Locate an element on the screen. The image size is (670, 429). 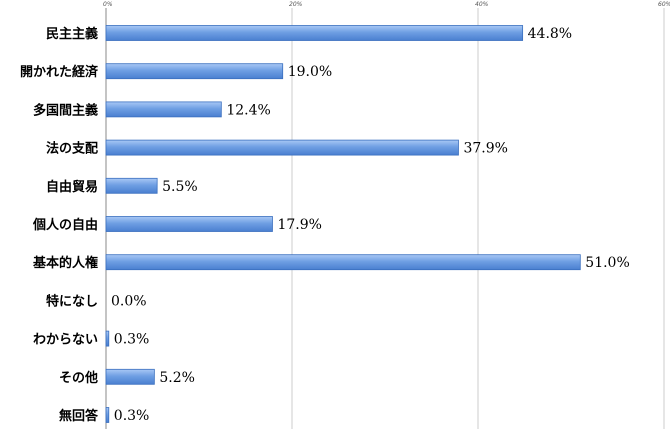
value-label: 5.5% is located at coordinates (180, 187).